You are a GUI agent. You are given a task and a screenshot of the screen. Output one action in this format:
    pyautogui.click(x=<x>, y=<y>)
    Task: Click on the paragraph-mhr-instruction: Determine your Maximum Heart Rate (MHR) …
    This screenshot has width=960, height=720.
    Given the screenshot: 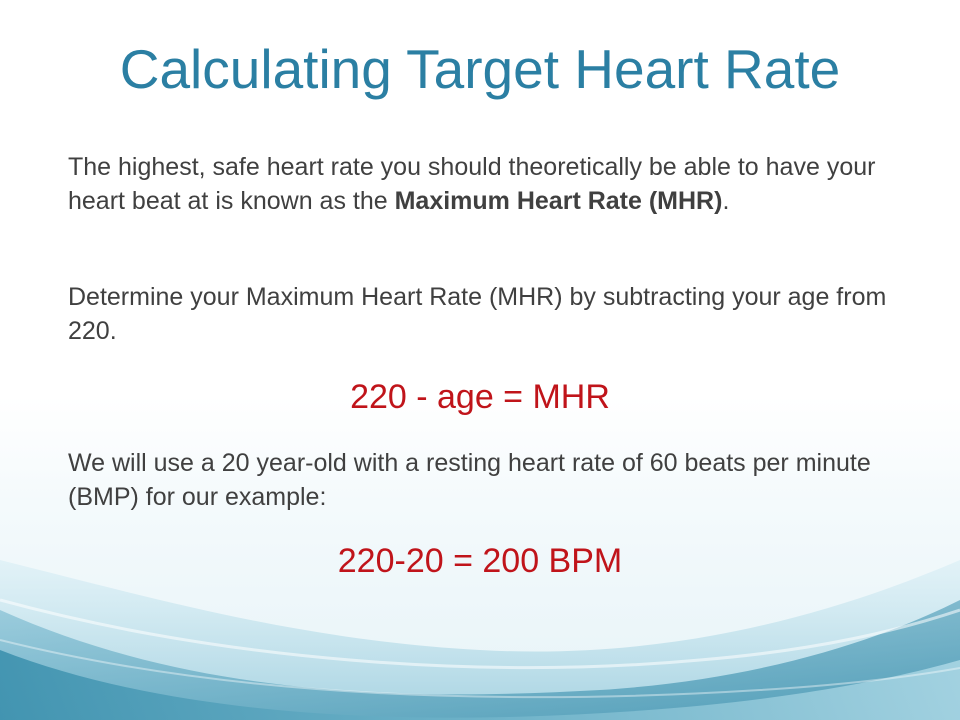 What is the action you would take?
    pyautogui.click(x=477, y=314)
    